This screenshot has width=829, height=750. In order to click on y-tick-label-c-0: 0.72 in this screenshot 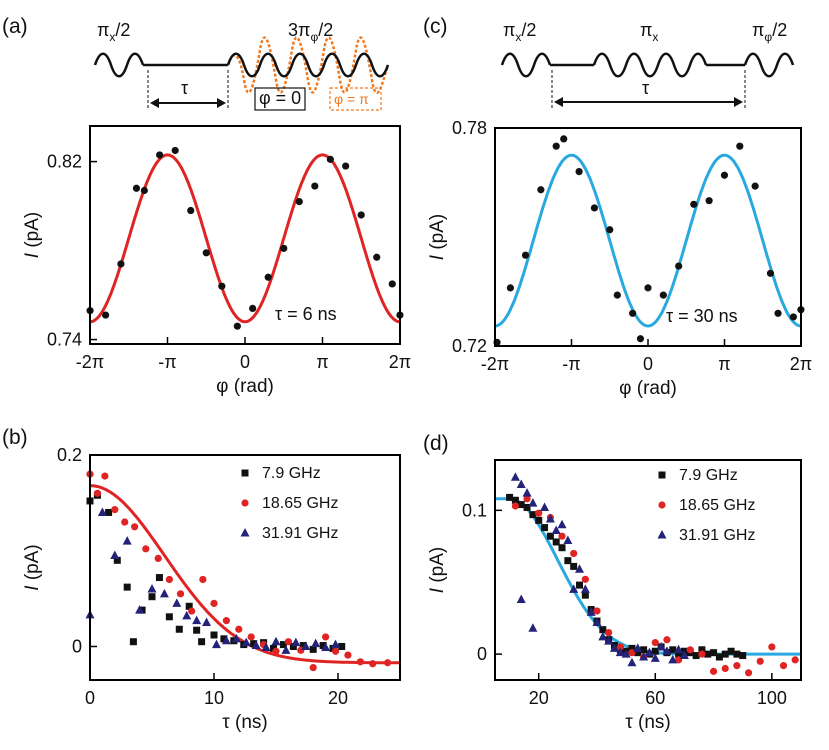, I will do `click(469, 346)`.